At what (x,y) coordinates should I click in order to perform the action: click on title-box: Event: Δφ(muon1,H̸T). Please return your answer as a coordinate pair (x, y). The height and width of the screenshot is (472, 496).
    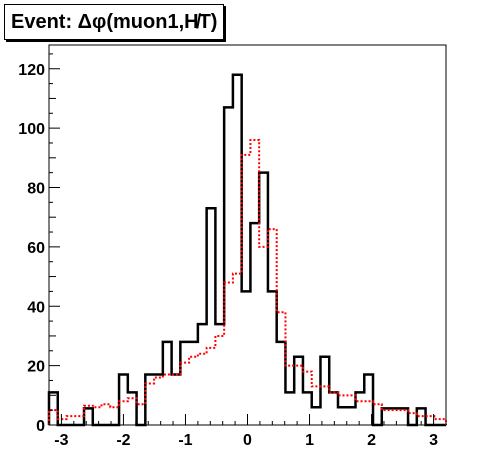
    Looking at the image, I should click on (114, 22).